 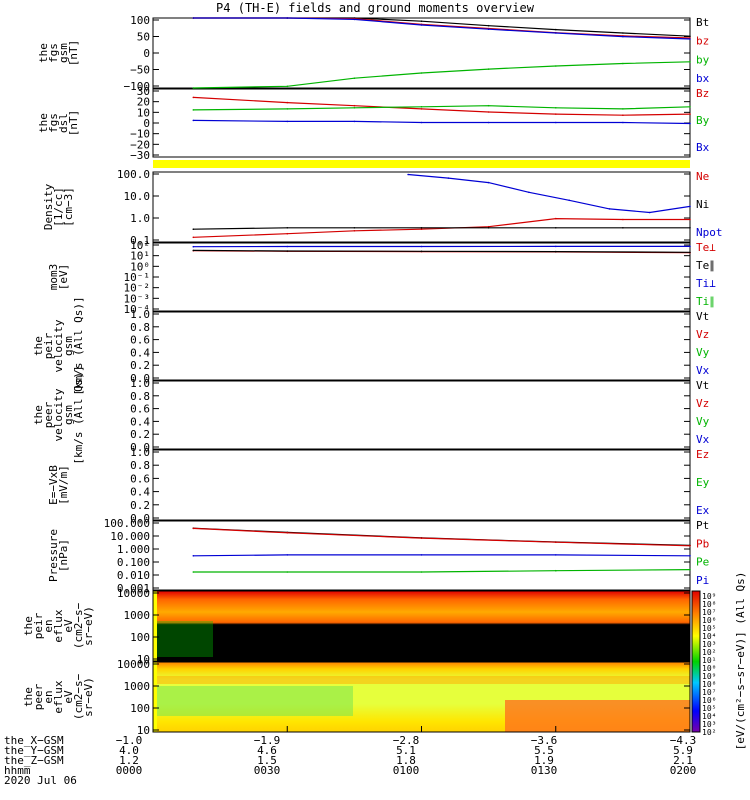 I want to click on footer-x-4: −4.3, so click(x=683, y=740).